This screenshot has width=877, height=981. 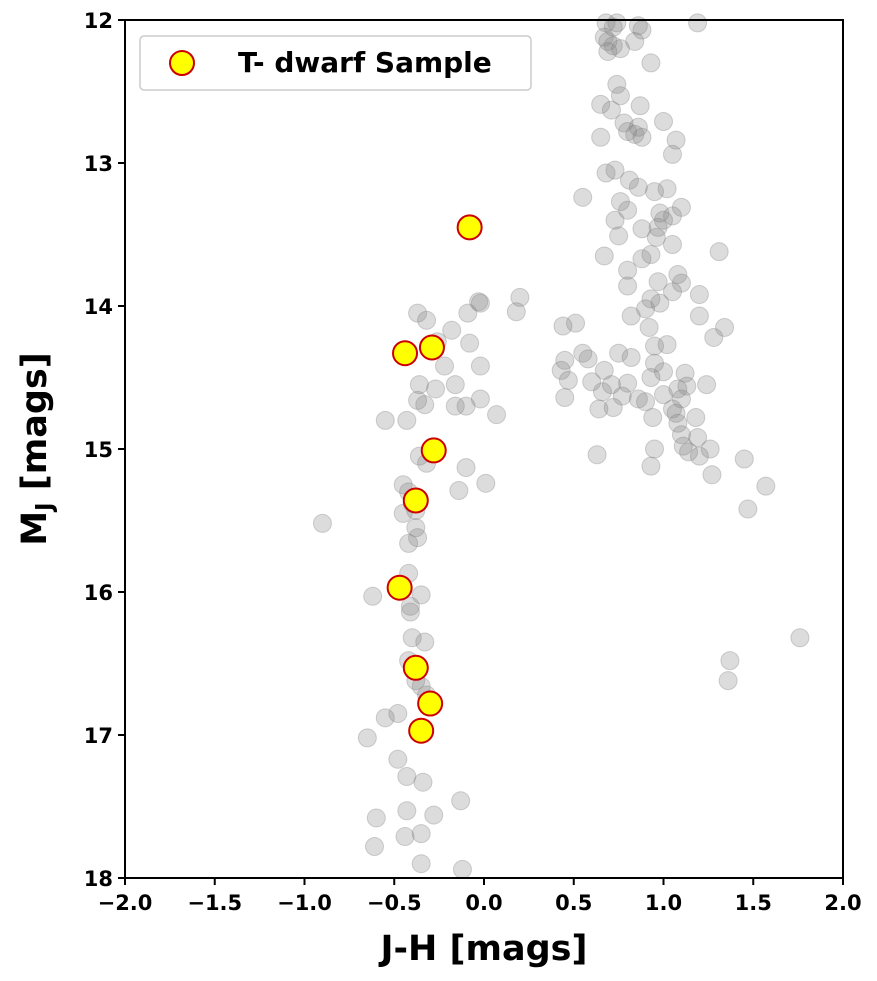 What do you see at coordinates (573, 903) in the screenshot?
I see `x-tick-label: 0.5` at bounding box center [573, 903].